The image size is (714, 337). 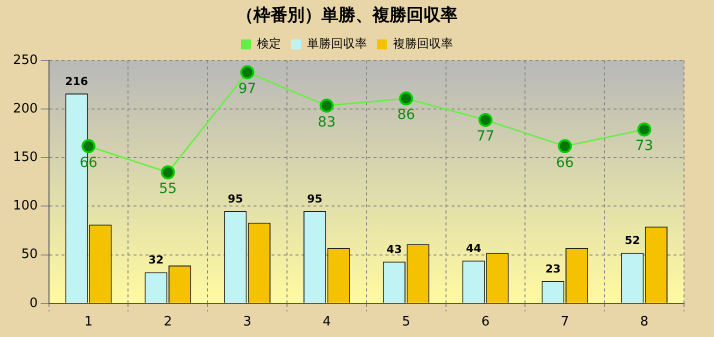 I want to click on data-label: 97, so click(x=247, y=88).